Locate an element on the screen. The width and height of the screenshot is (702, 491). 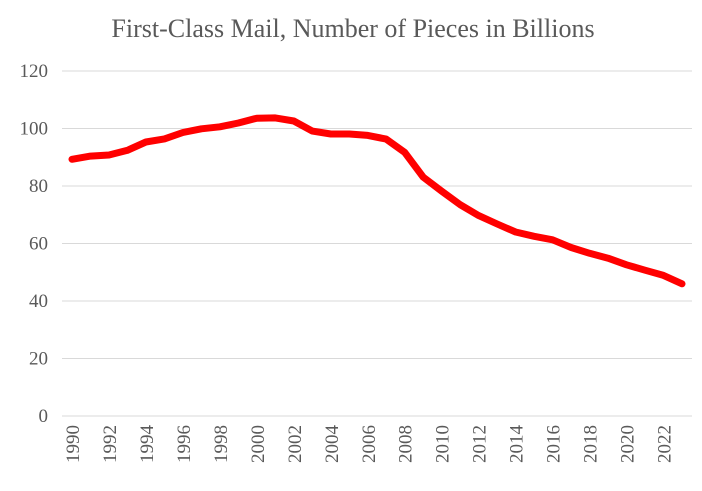
x-tick-label: 2016 is located at coordinates (554, 444).